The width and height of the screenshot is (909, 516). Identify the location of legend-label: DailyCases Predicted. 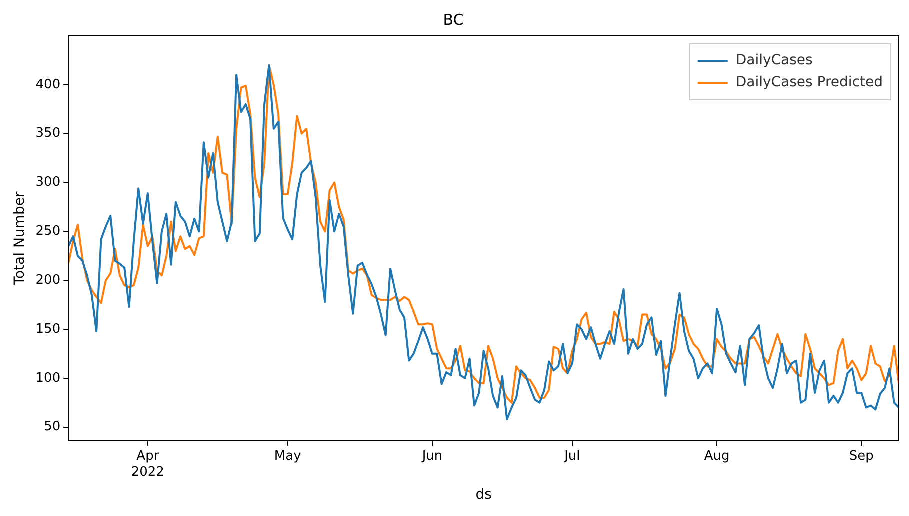
(810, 82).